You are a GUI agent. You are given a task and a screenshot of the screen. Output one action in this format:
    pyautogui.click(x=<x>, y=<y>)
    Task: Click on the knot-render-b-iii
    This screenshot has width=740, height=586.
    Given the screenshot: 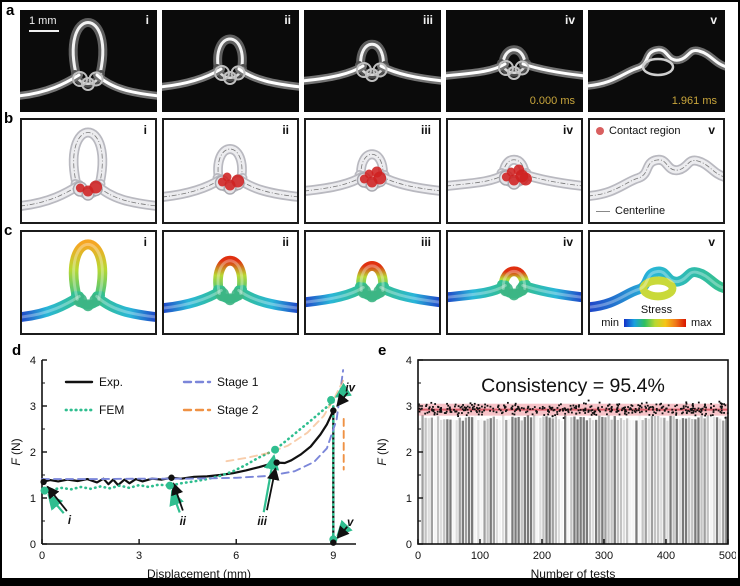 What is the action you would take?
    pyautogui.click(x=372, y=172)
    